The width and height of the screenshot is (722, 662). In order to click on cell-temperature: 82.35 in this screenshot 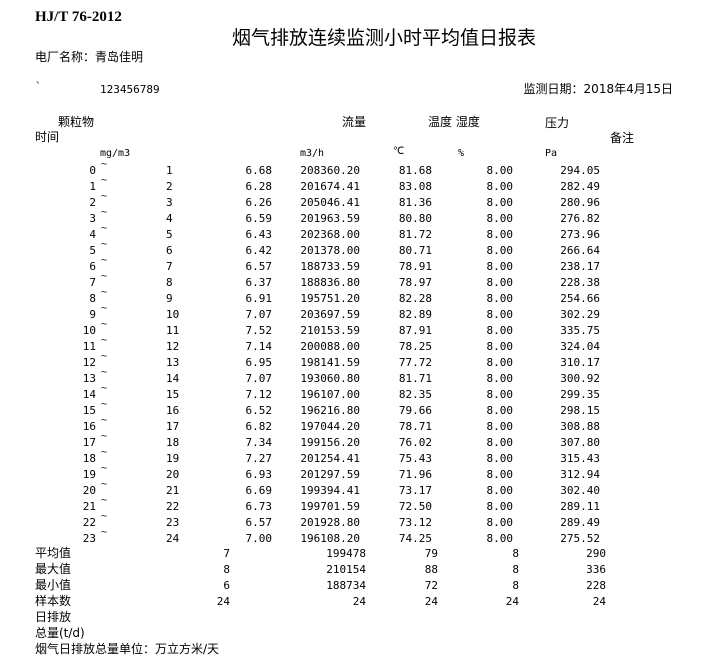, I will do `click(415, 394)`.